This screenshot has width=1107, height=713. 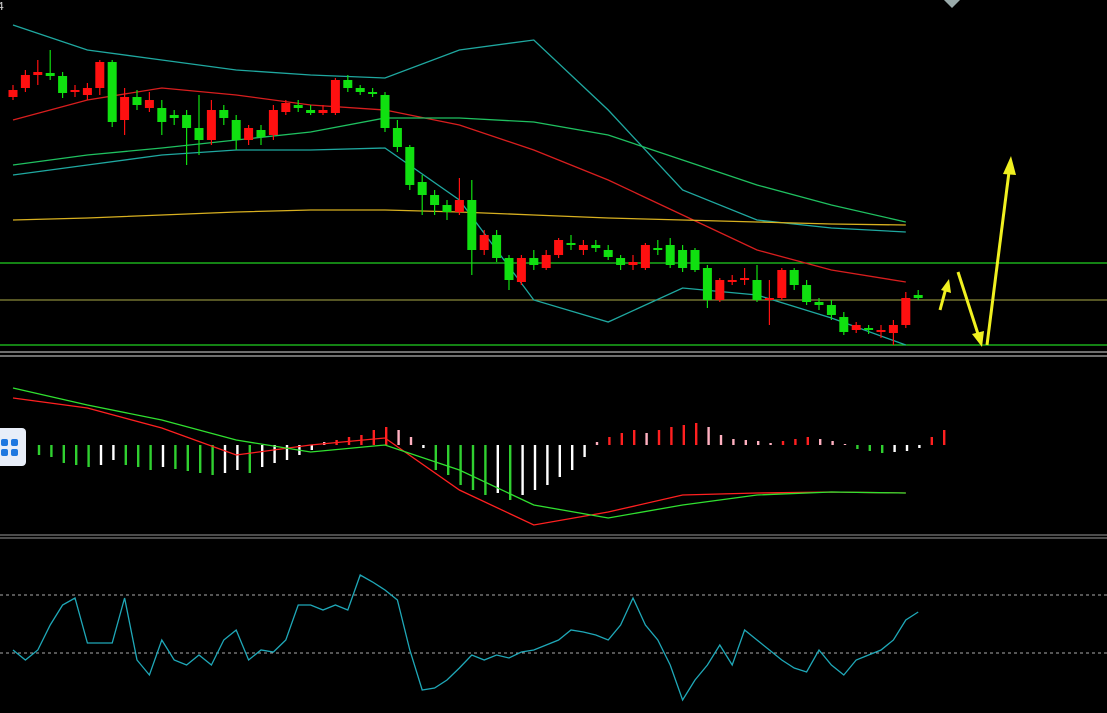 What do you see at coordinates (977, 251) in the screenshot?
I see `annotation-arrows` at bounding box center [977, 251].